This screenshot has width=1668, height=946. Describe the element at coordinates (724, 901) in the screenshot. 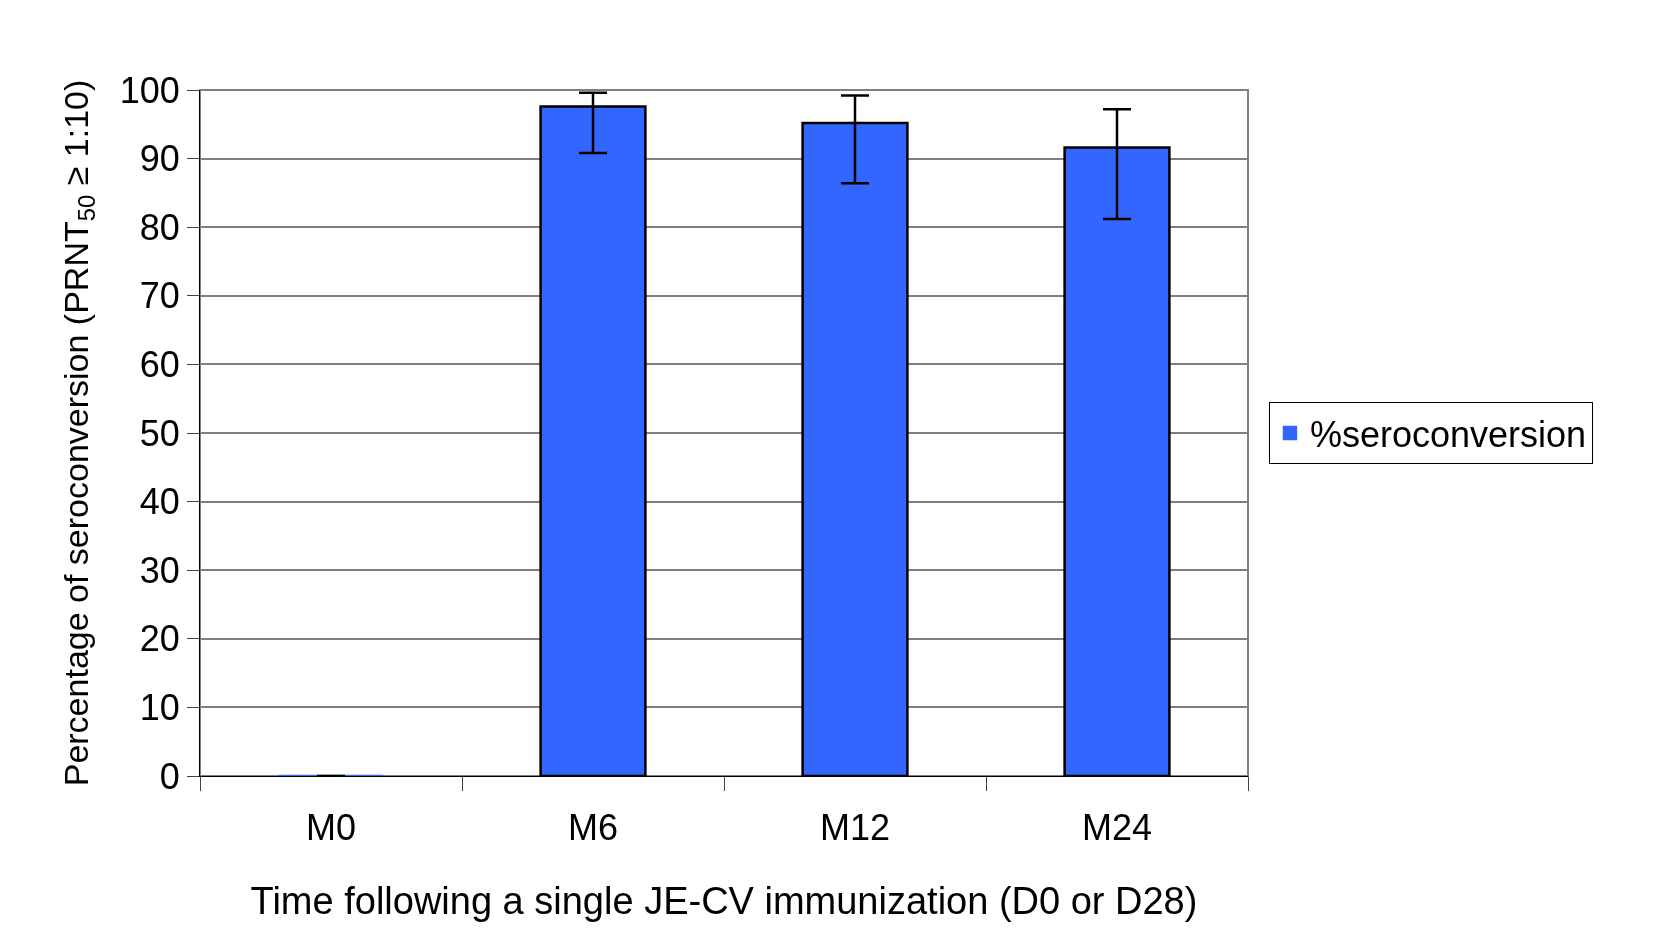

I see `x-axis-title: Time following a single JE-CV immunization (D0 or D28)` at that location.